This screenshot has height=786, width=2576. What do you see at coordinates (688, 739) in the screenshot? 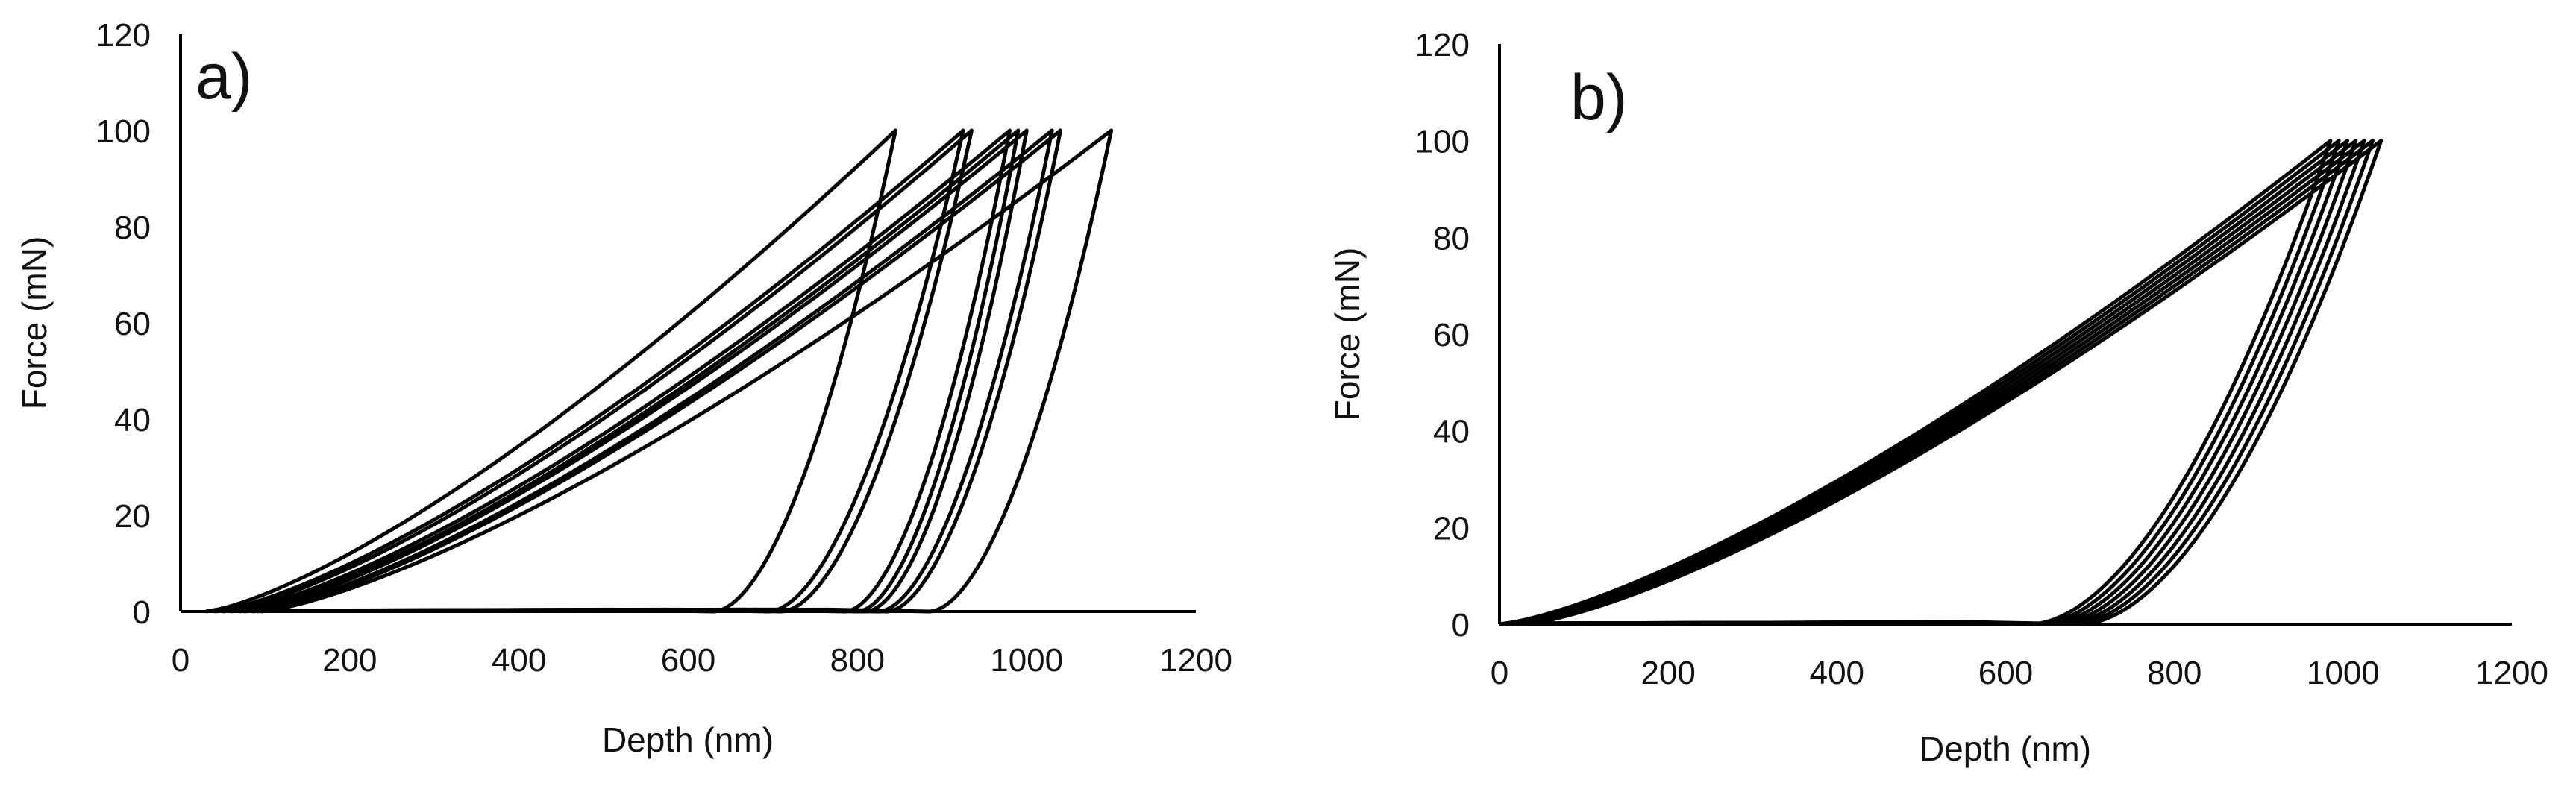
I see `chart-a-x-axis-label: Depth (nm)` at bounding box center [688, 739].